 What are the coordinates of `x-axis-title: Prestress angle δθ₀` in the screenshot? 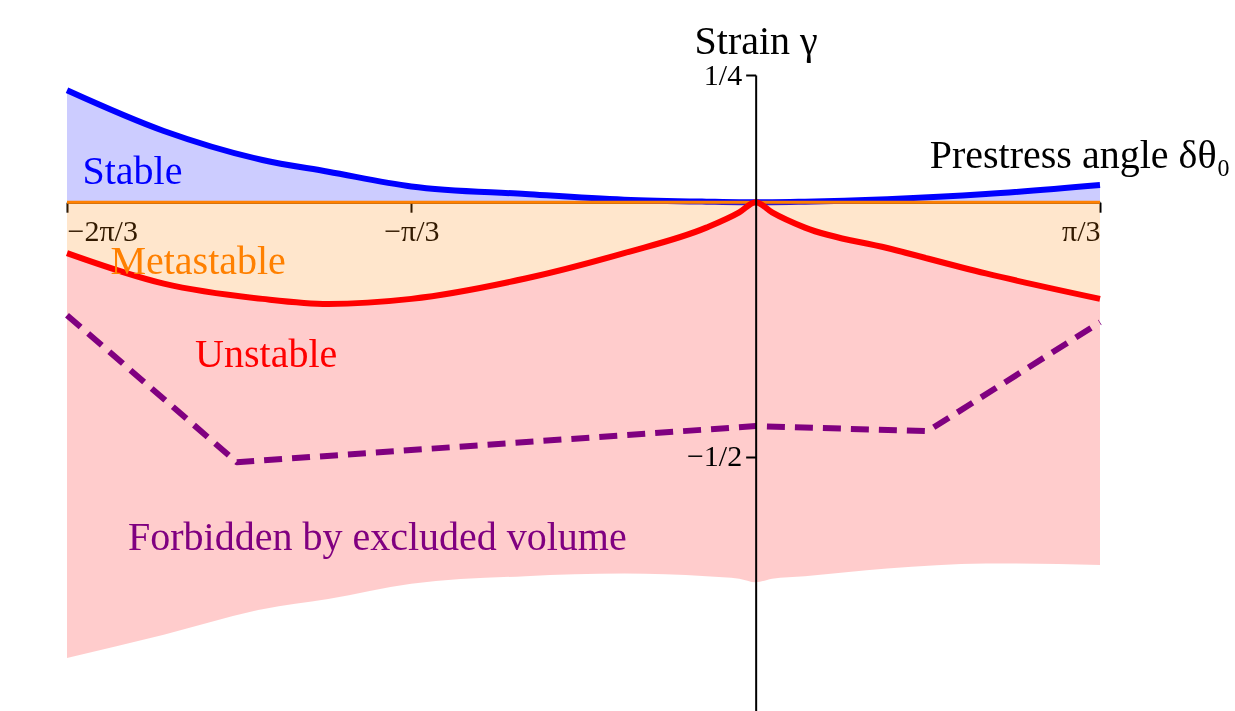 It's located at (1080, 154).